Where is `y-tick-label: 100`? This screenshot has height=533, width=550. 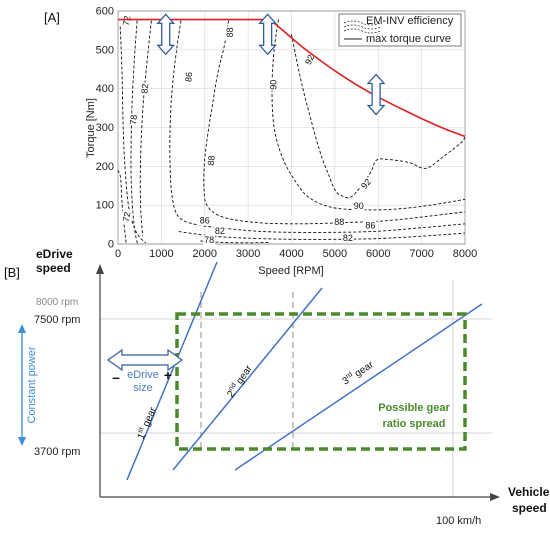
y-tick-label: 100 is located at coordinates (105, 206).